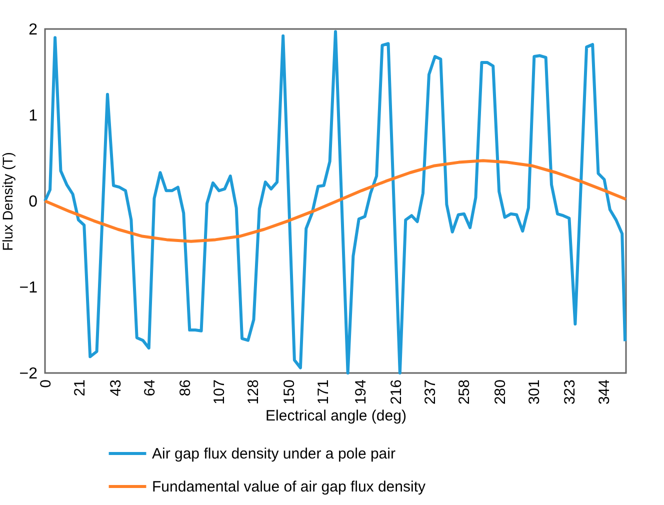 The width and height of the screenshot is (664, 505). Describe the element at coordinates (28, 288) in the screenshot. I see `y-tick-label: −1` at that location.